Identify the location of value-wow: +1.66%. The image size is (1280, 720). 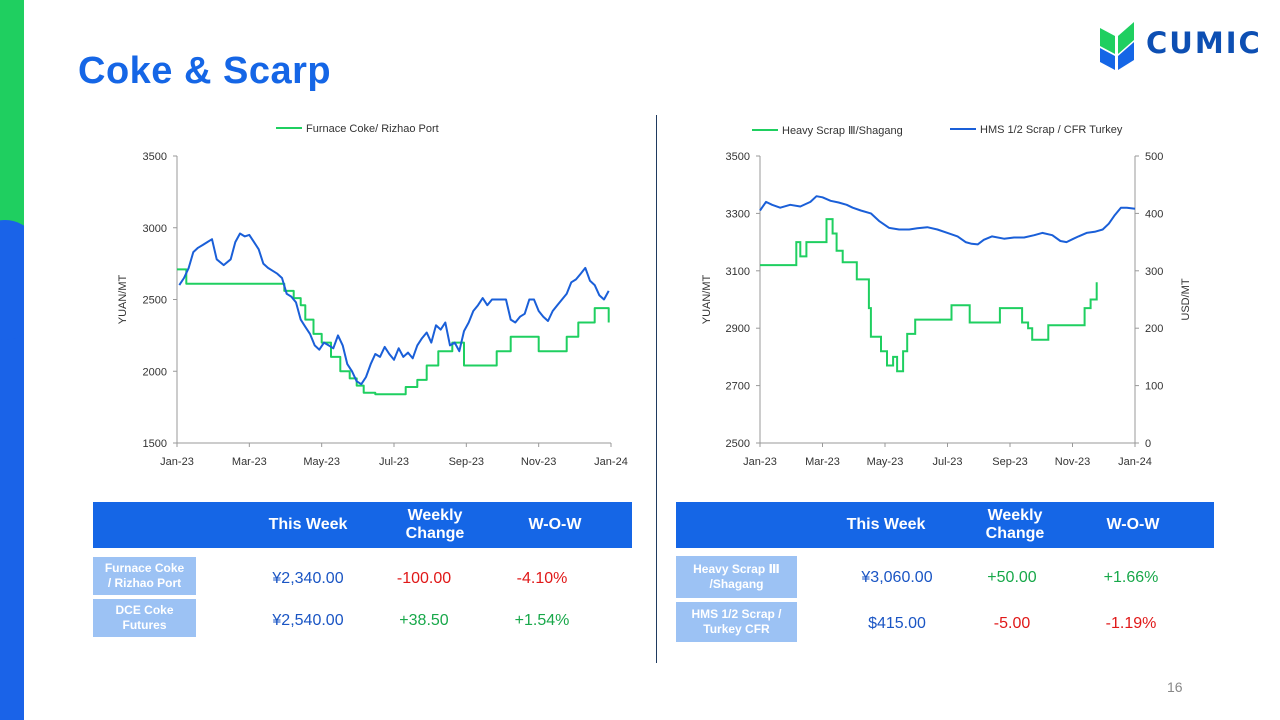
(1131, 577).